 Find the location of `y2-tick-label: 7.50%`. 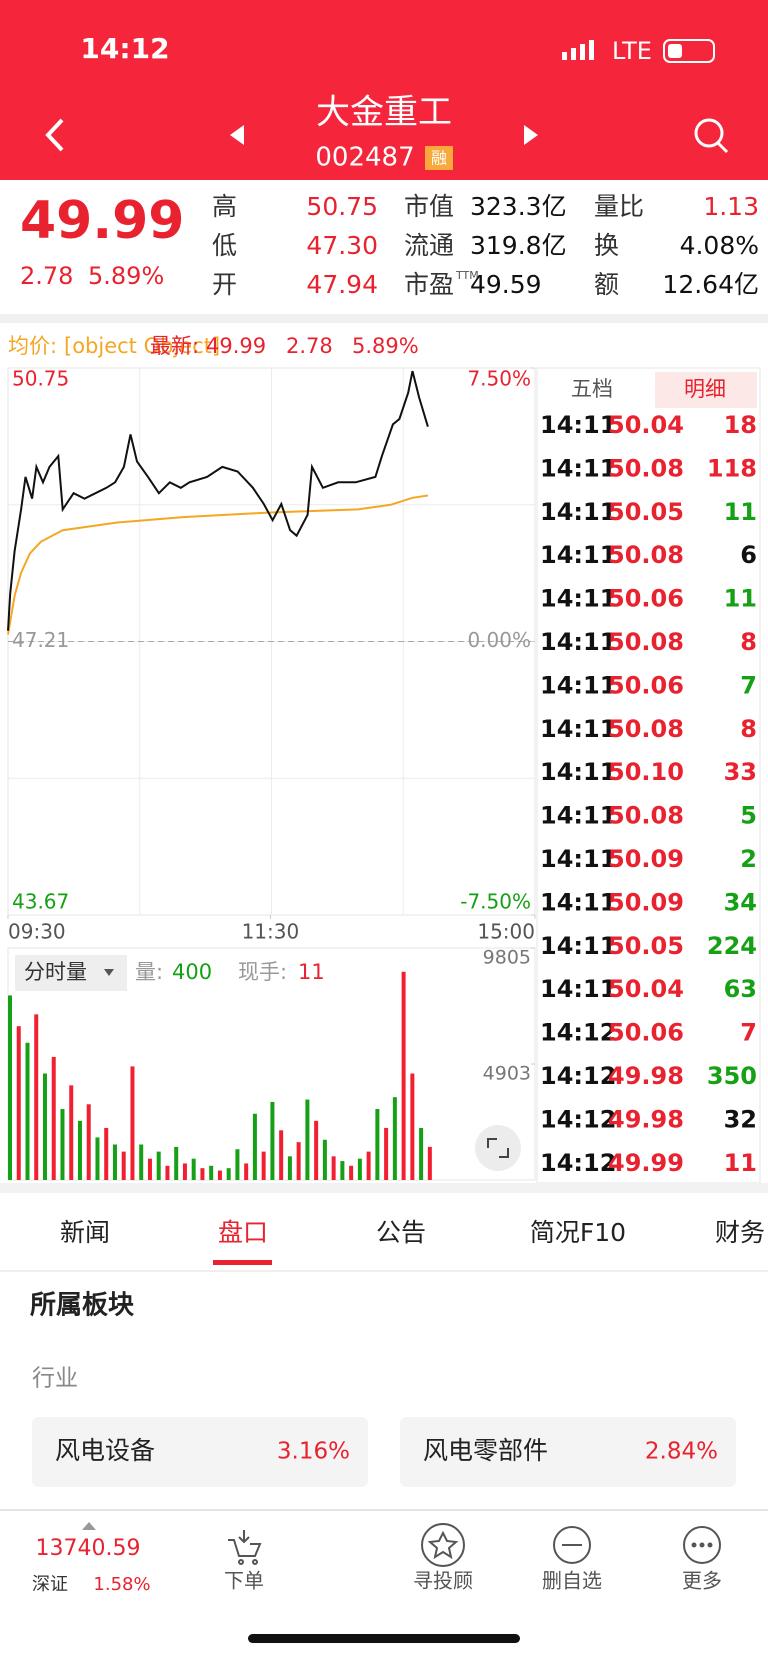

y2-tick-label: 7.50% is located at coordinates (499, 379).